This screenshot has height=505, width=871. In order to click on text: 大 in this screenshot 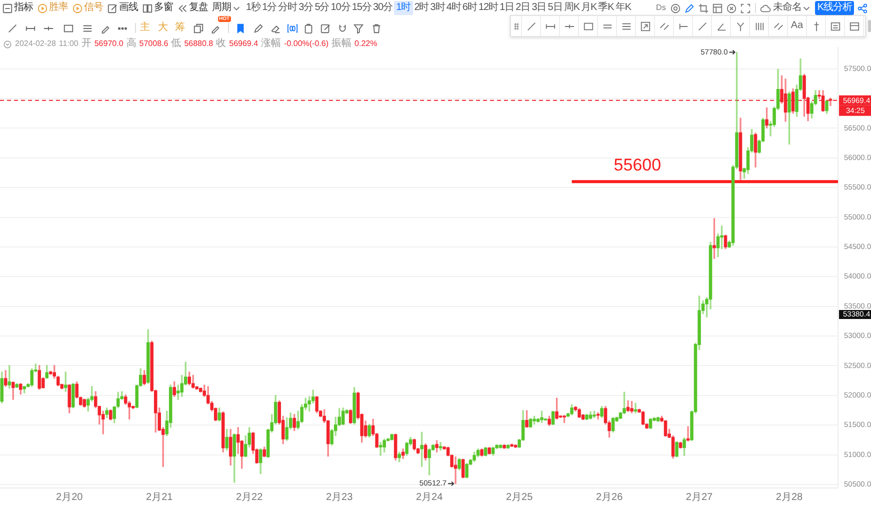, I will do `click(163, 28)`.